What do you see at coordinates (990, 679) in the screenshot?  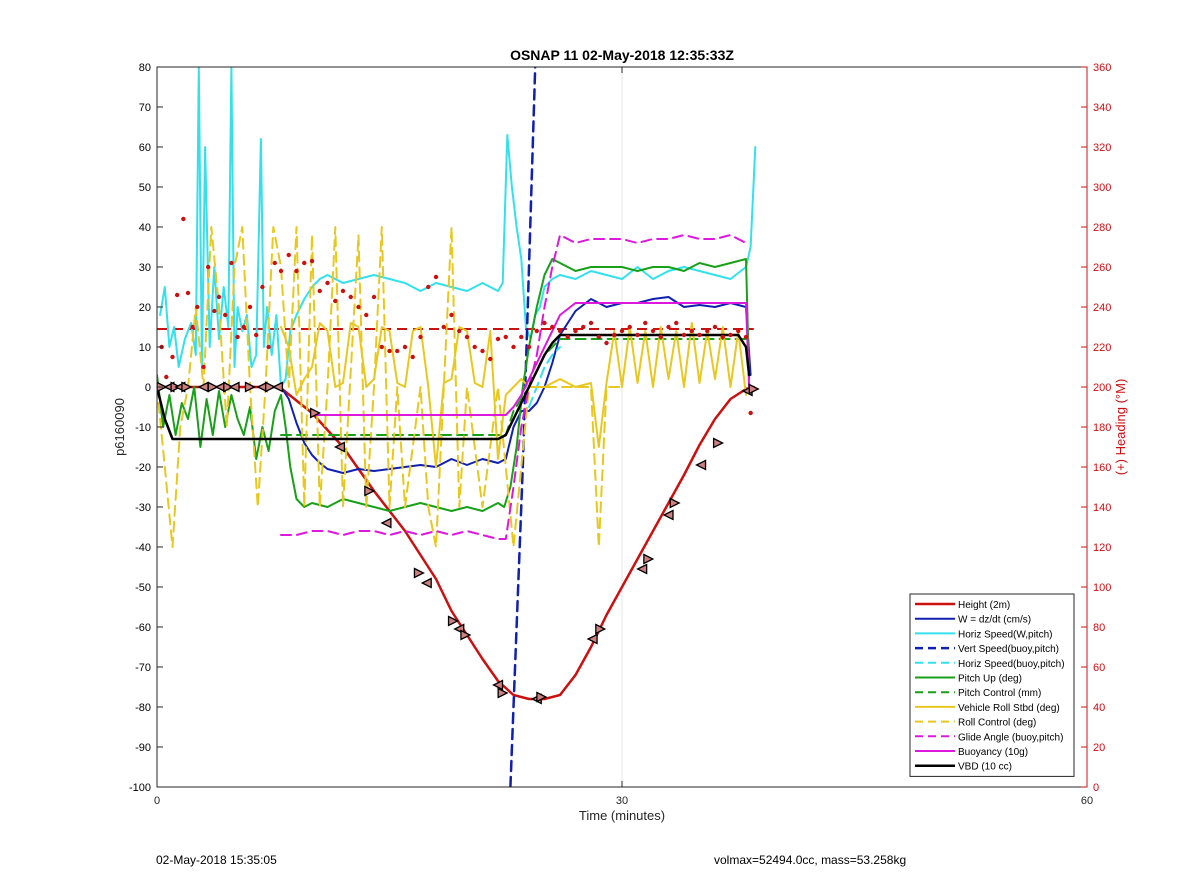 I see `legend-label: Pitch Up (deg)` at bounding box center [990, 679].